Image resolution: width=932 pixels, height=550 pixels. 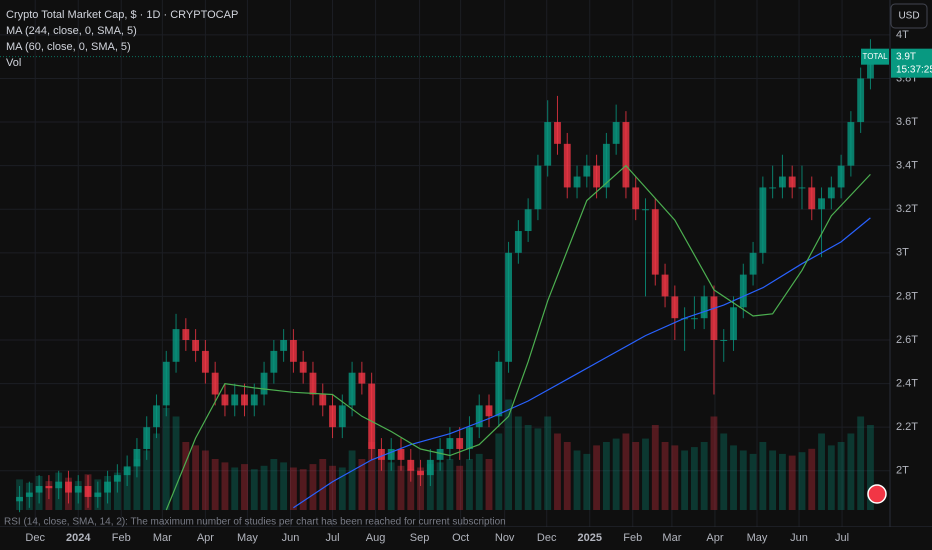 What do you see at coordinates (466, 63) in the screenshot?
I see `price-tag: TOTAL 3.9T 15:37:25` at bounding box center [466, 63].